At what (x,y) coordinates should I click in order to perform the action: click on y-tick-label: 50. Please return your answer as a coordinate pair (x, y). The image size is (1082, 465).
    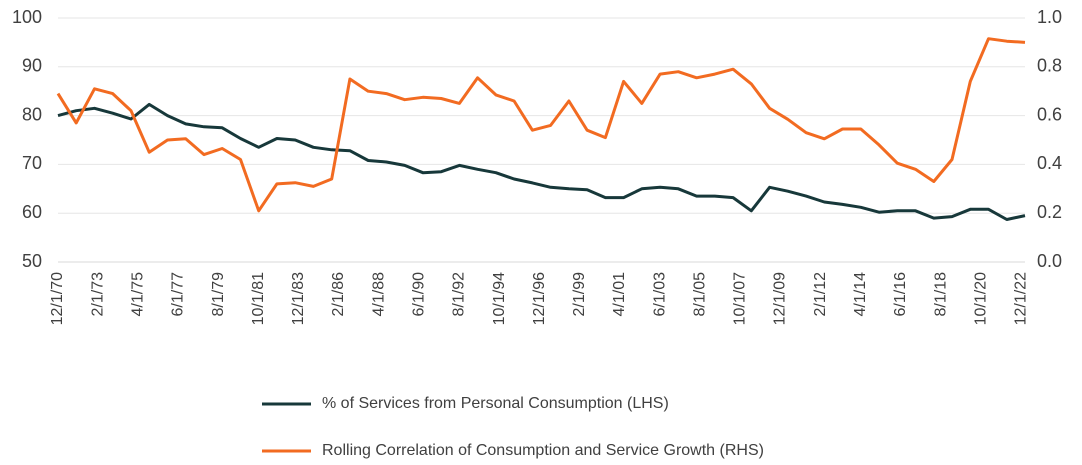
    Looking at the image, I should click on (32, 261).